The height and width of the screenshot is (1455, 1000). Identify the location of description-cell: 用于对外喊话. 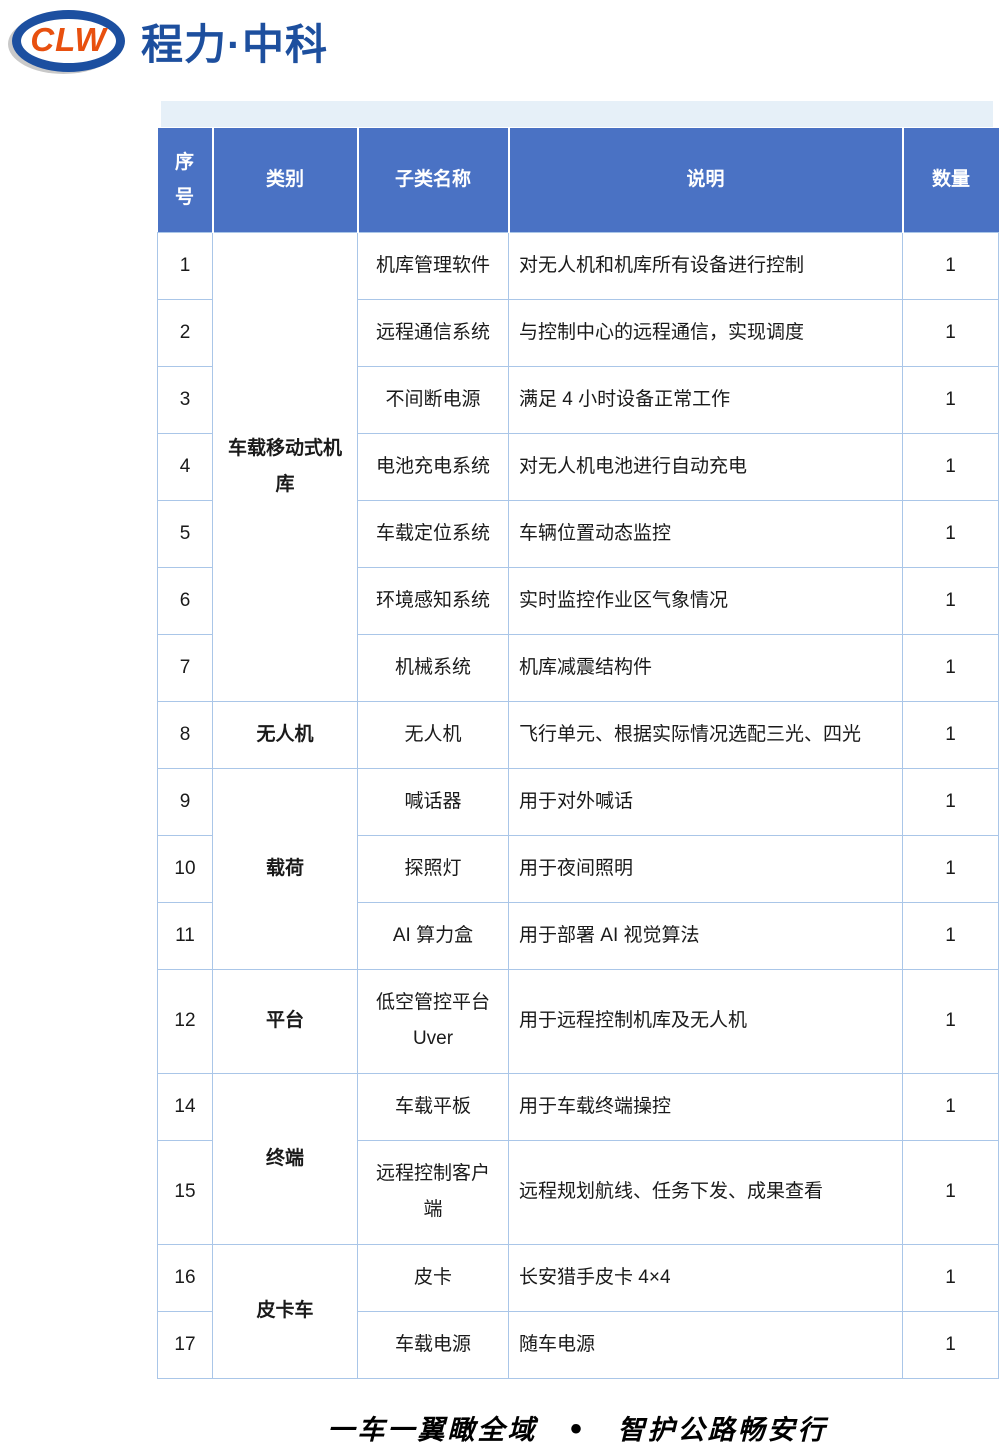
(705, 801).